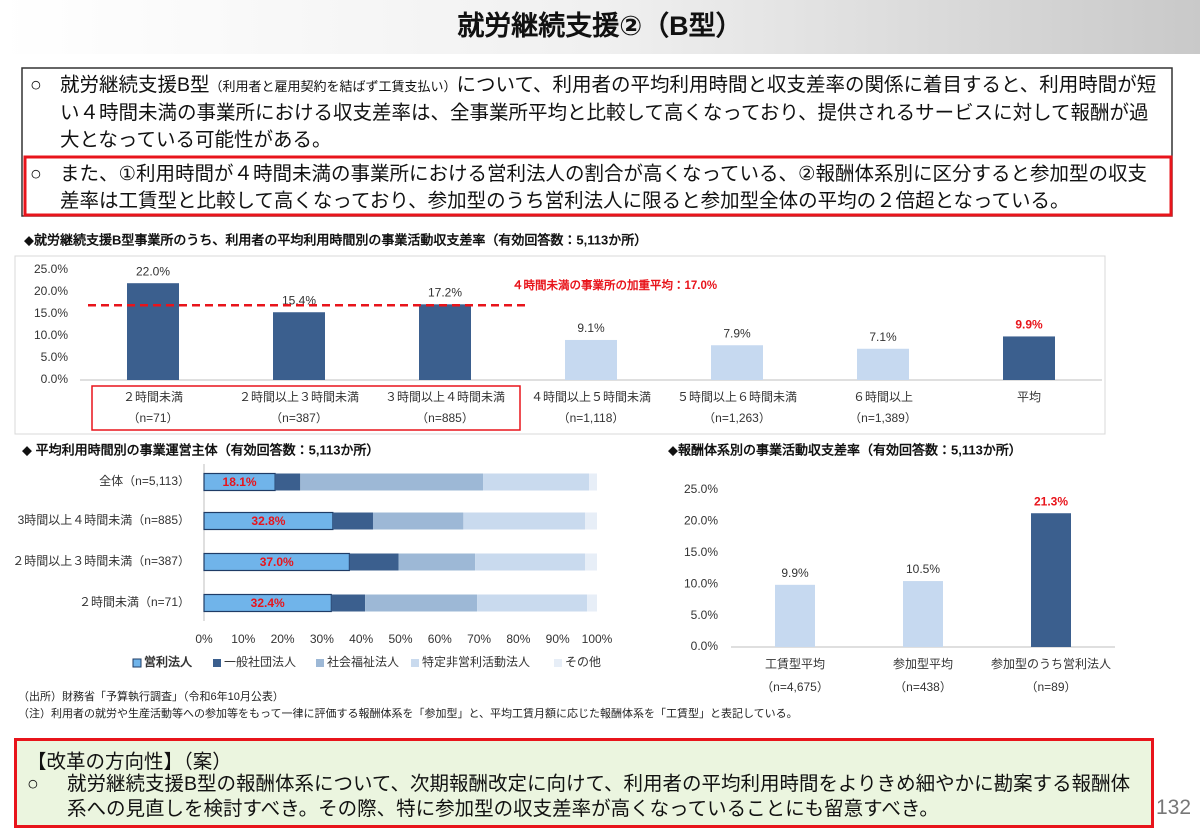  I want to click on category-note: （n=71）, so click(152, 418).